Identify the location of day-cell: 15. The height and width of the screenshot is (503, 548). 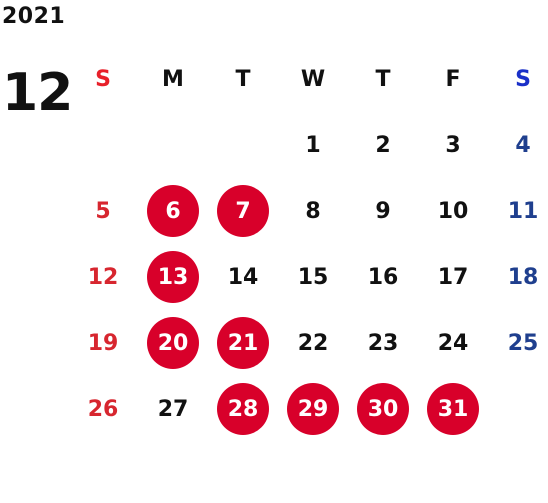
(313, 277).